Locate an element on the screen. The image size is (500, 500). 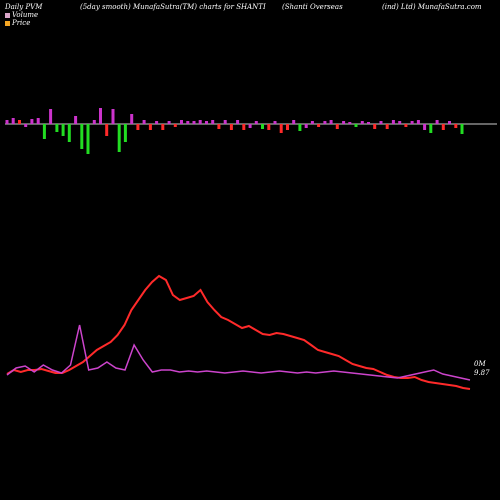
volume-bars is located at coordinates (234, 131).